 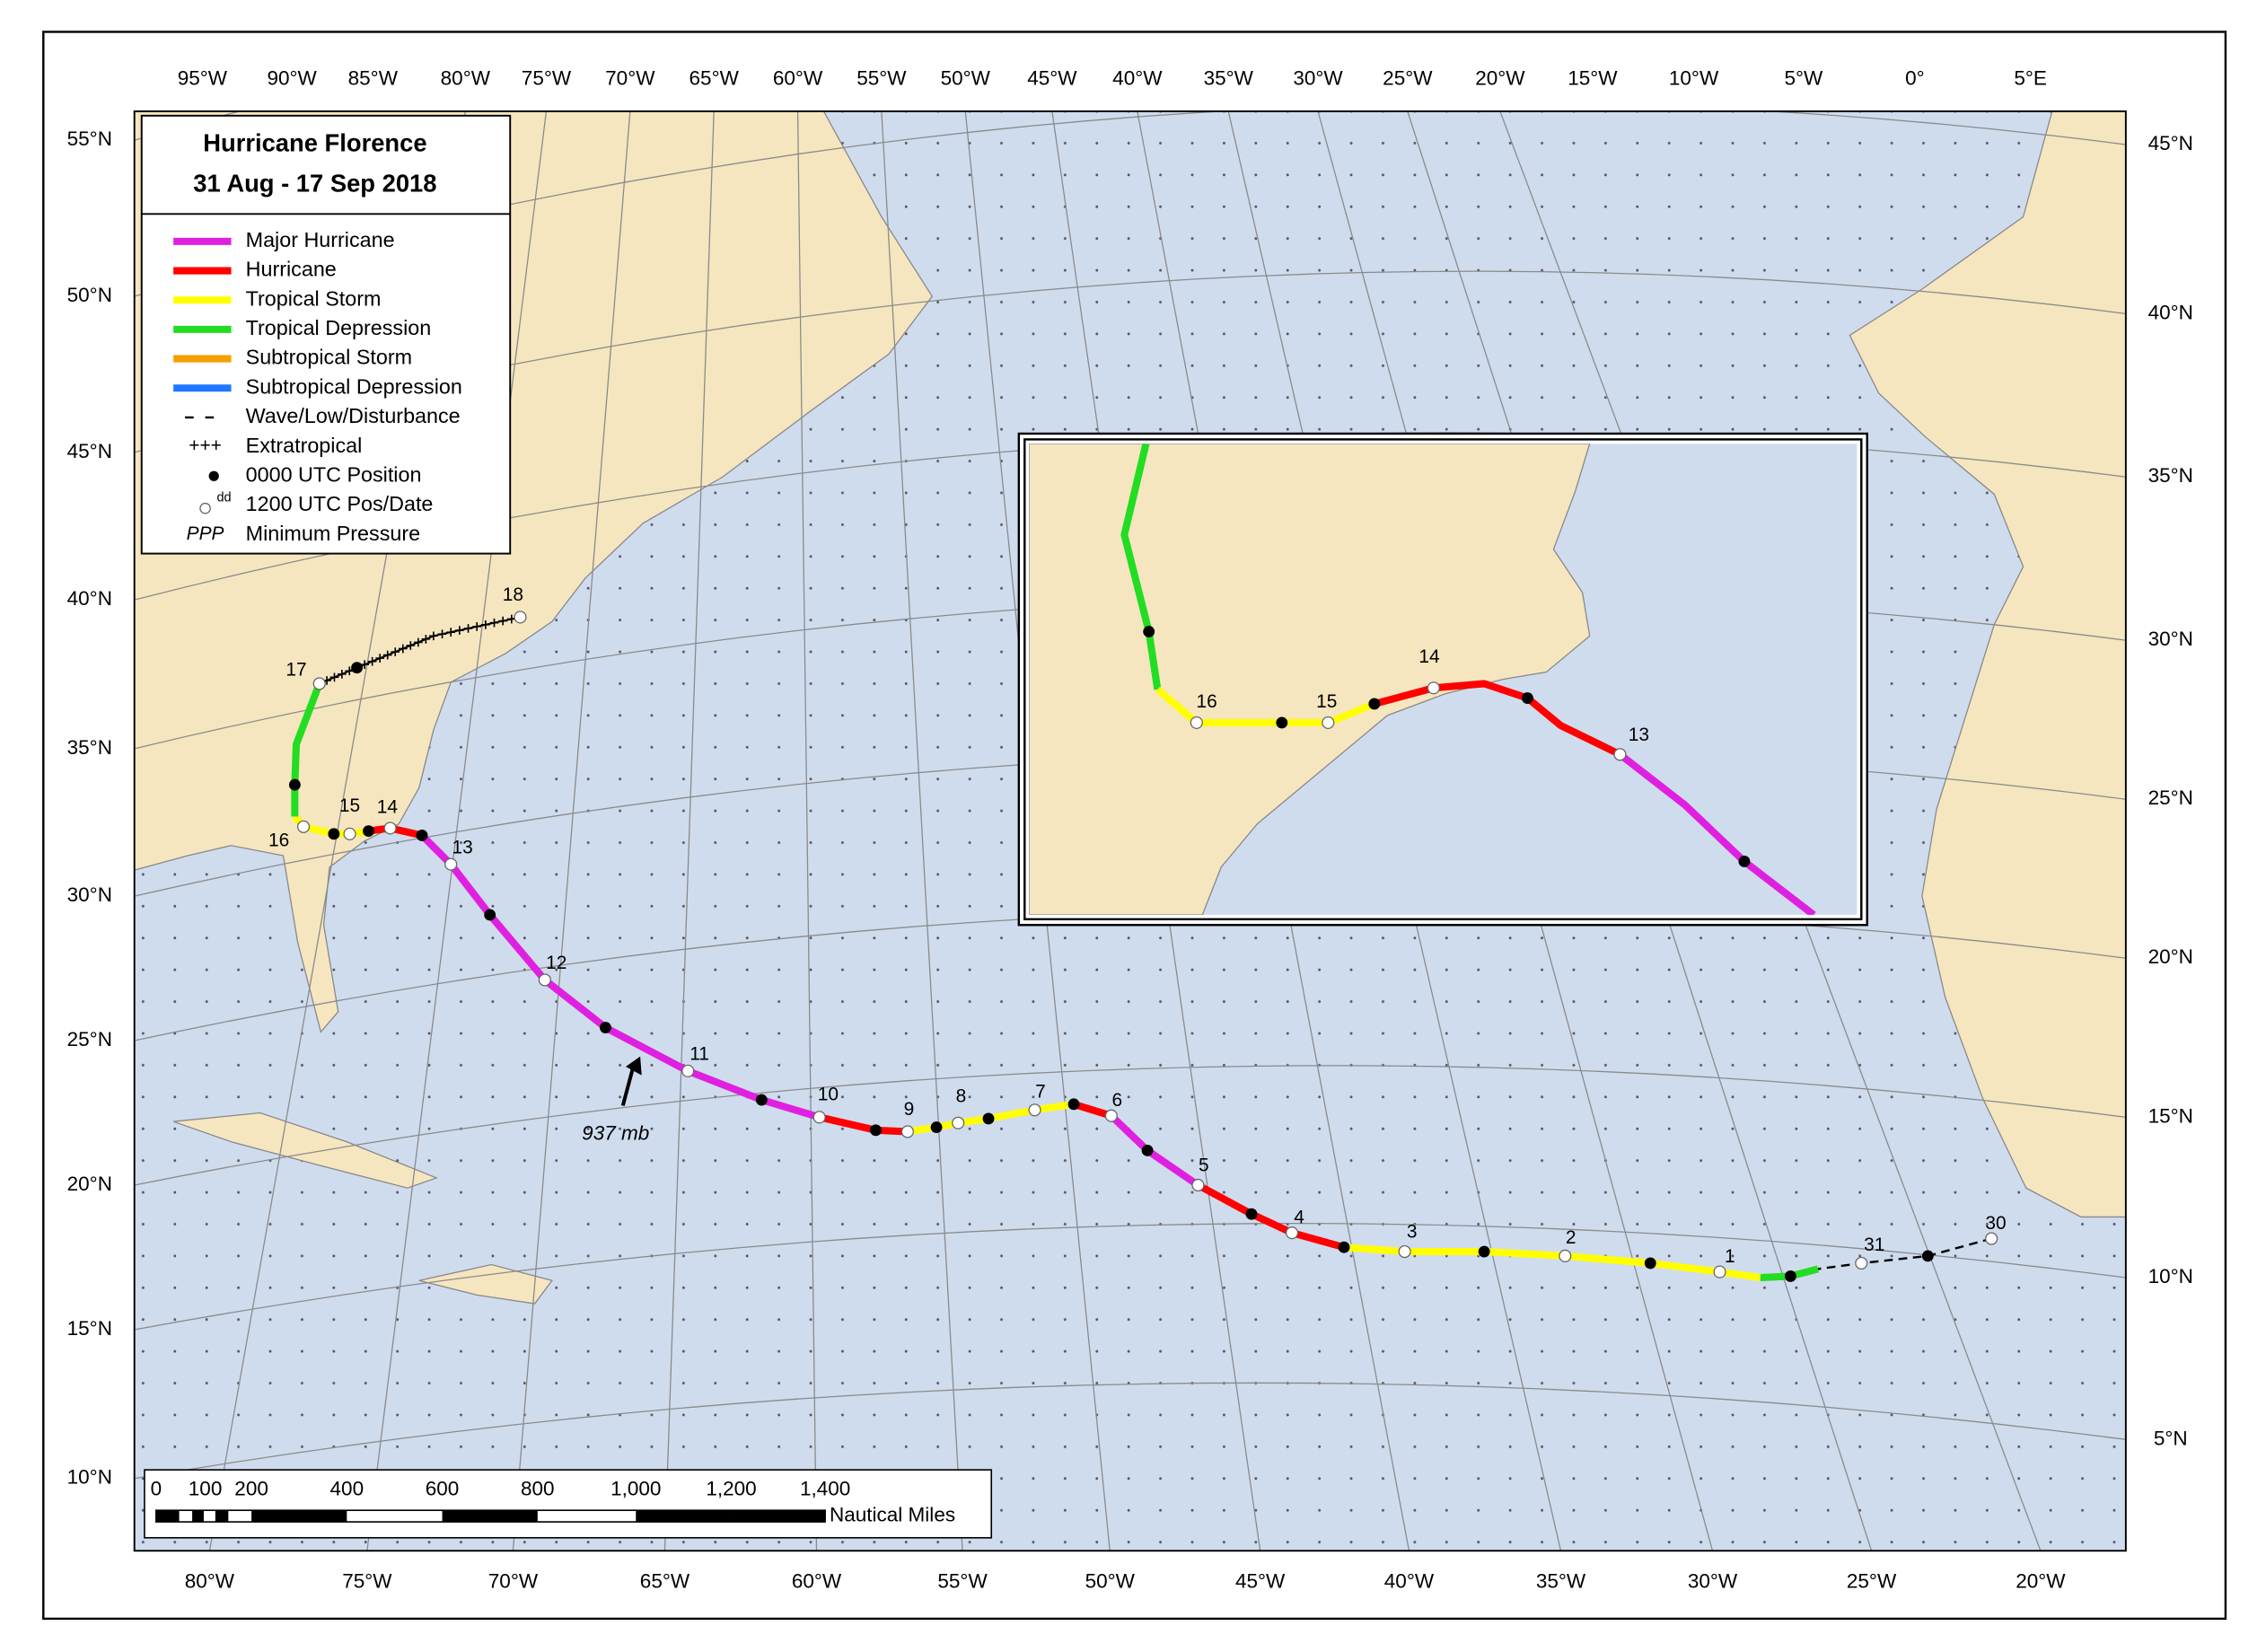 I want to click on legend-label: Wave/Low/Disturbance, so click(x=354, y=416).